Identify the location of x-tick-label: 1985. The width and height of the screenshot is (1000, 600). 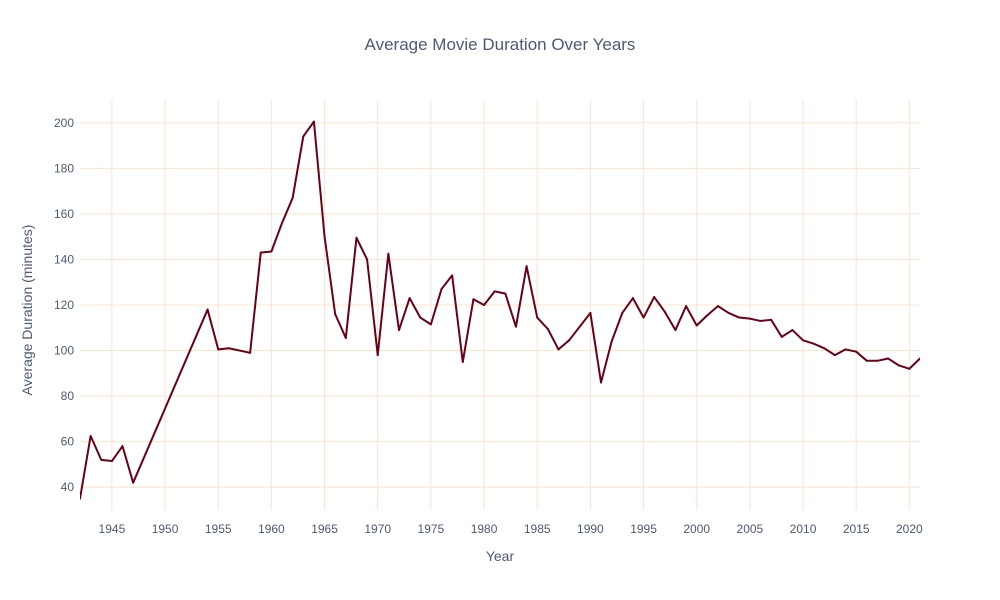
(537, 529).